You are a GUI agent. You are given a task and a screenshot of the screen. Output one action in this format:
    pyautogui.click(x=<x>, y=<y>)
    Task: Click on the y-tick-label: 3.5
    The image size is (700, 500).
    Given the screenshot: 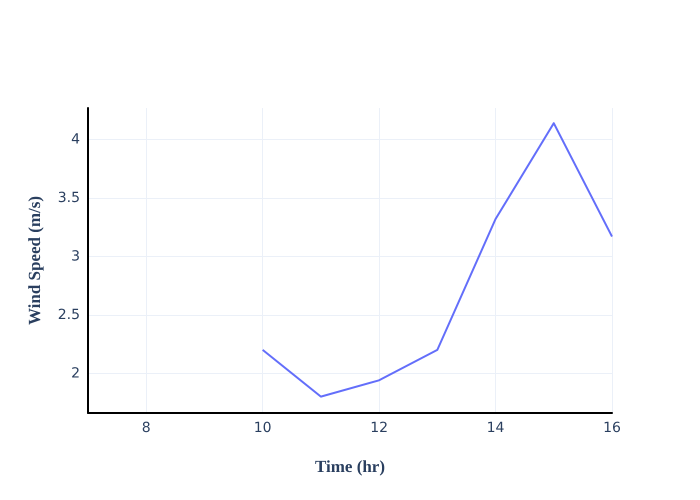 What is the action you would take?
    pyautogui.click(x=69, y=198)
    